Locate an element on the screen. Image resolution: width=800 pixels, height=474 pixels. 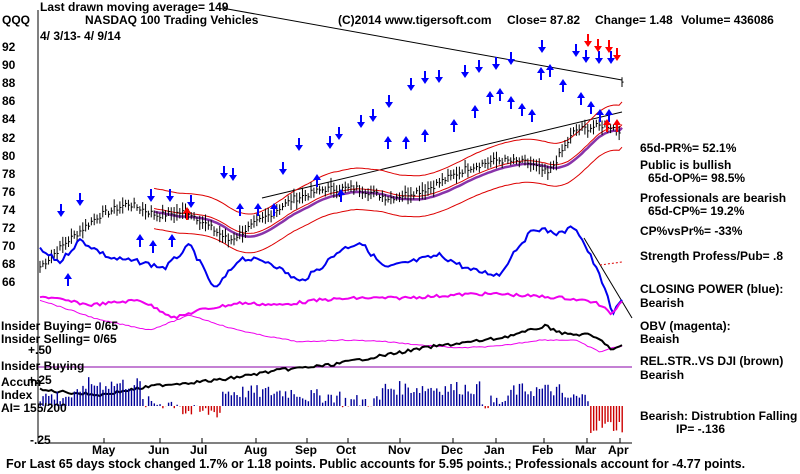
y-tick-label: 72 is located at coordinates (9, 228).